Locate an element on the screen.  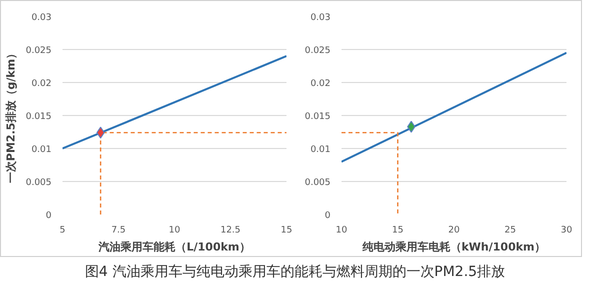
y-axis-title: 一次PM2.5排放（g/km） is located at coordinates (11, 116).